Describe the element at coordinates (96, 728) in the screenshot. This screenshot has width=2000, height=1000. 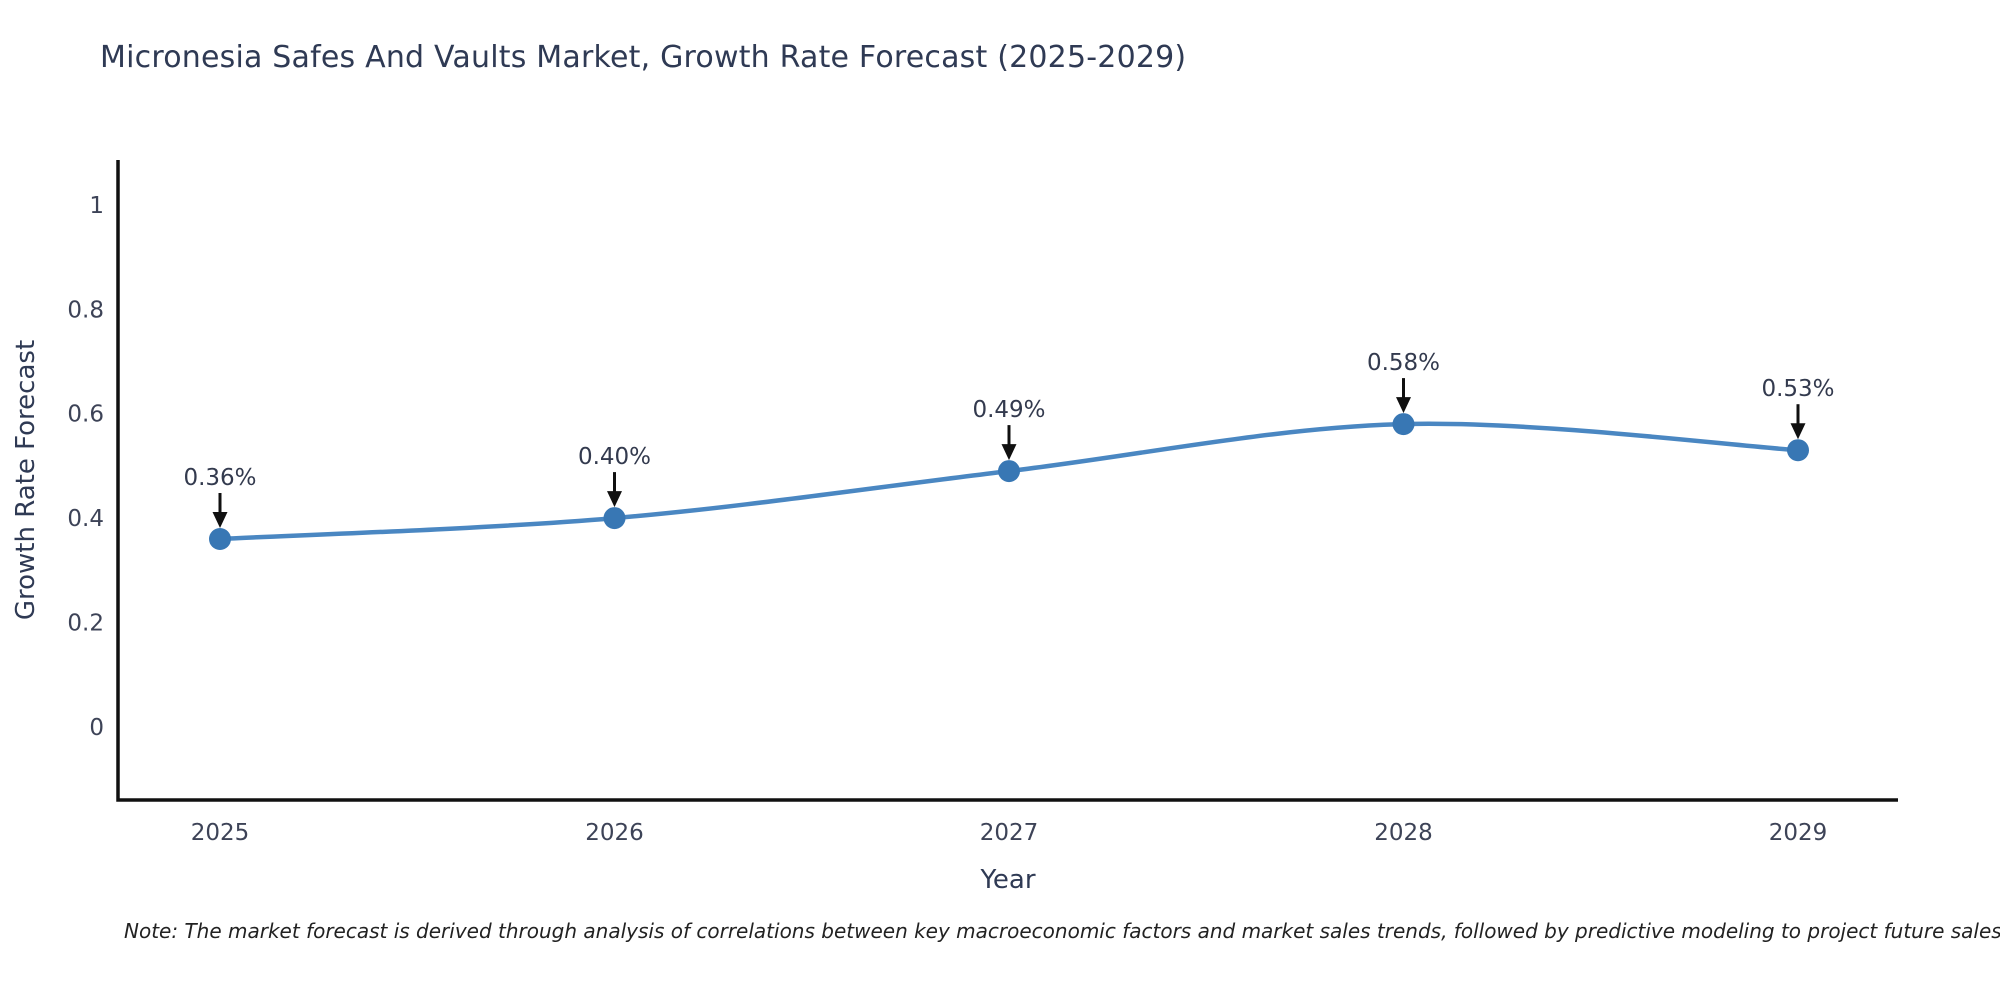
I see `y-tick-label: 0` at that location.